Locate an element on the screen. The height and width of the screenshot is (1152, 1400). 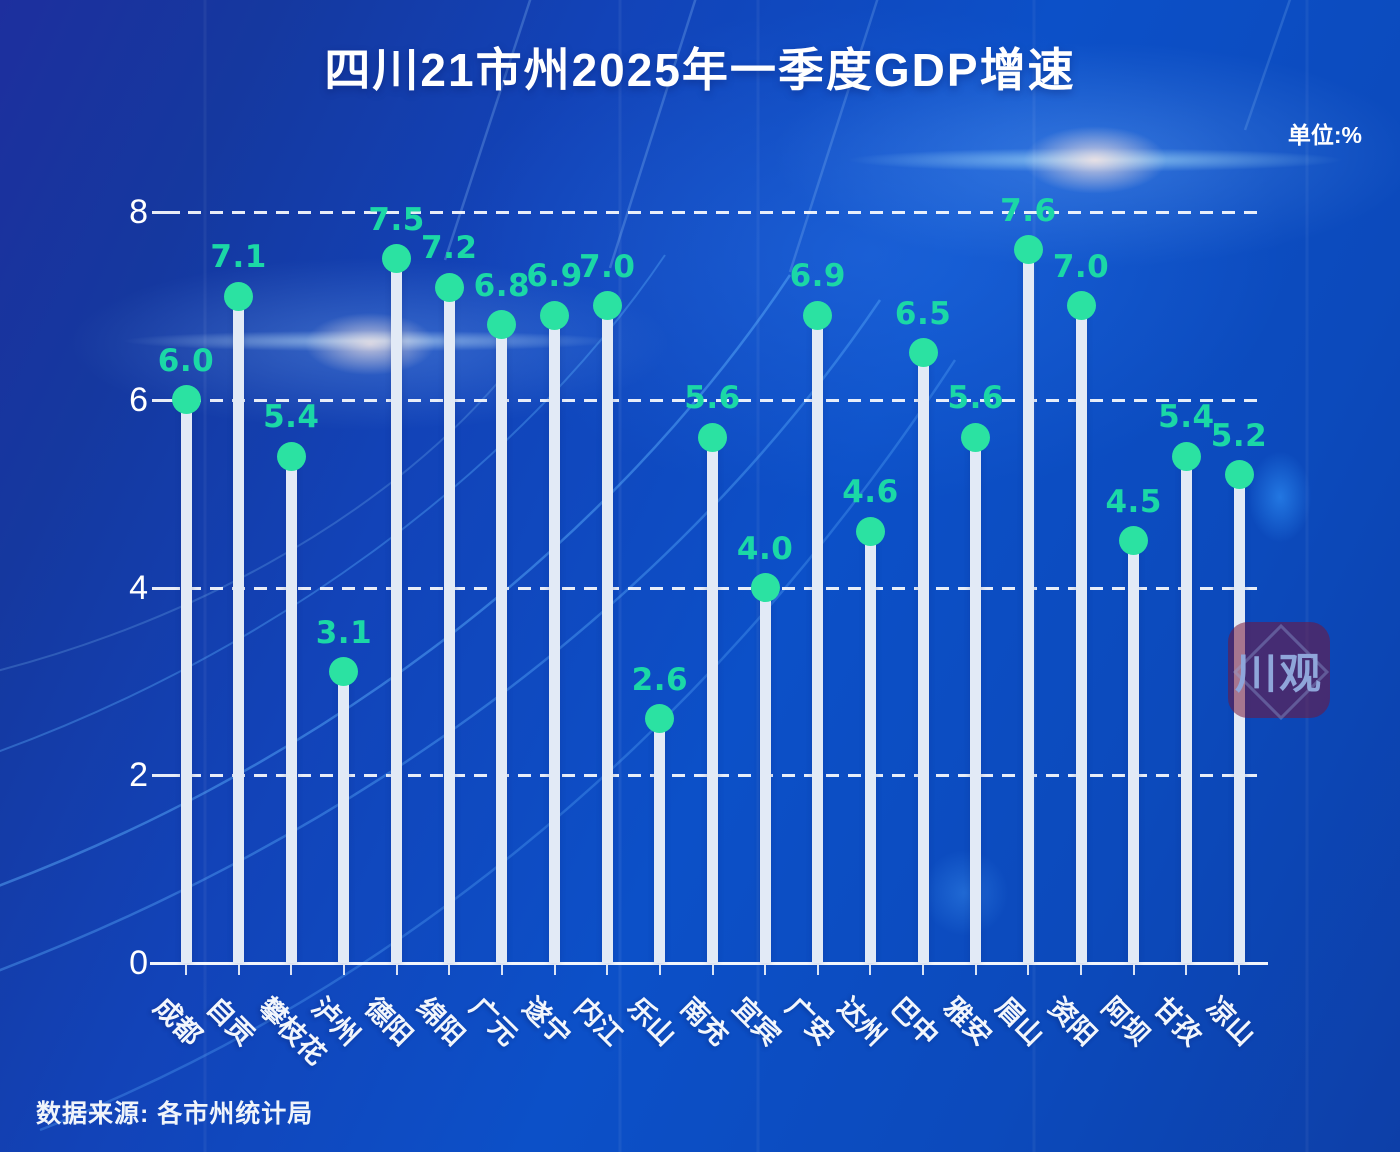
y-axis-tick-label: 0 is located at coordinates (138, 963).